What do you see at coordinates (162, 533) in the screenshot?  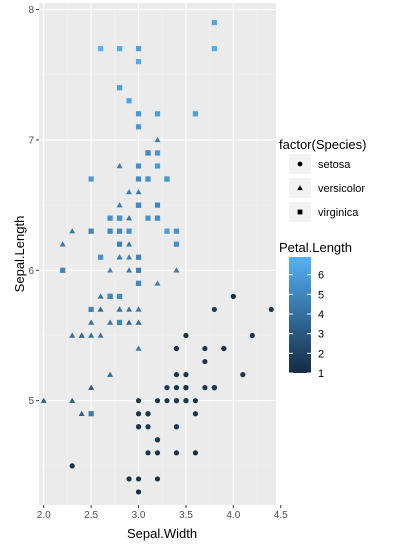 I see `x-axis-title: Sepal.Width` at bounding box center [162, 533].